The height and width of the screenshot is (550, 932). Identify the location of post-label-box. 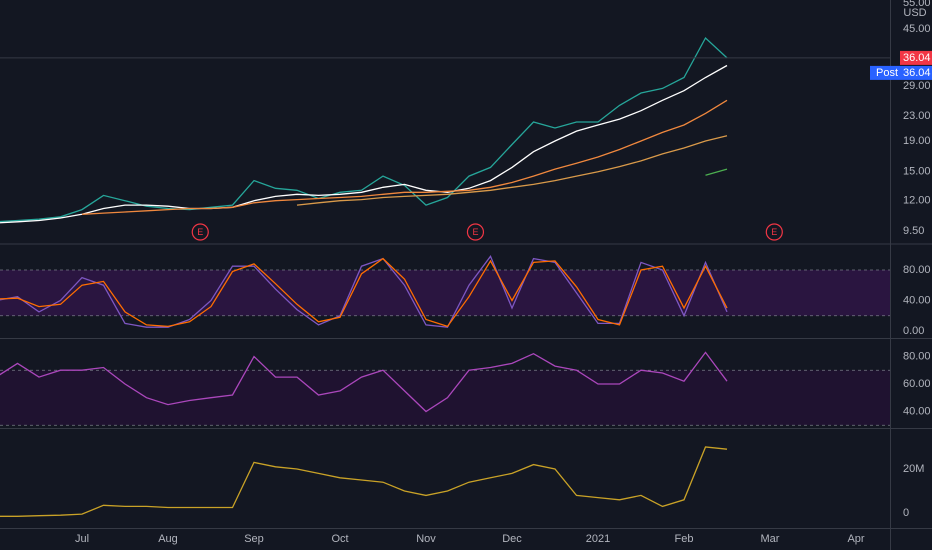
(885, 72).